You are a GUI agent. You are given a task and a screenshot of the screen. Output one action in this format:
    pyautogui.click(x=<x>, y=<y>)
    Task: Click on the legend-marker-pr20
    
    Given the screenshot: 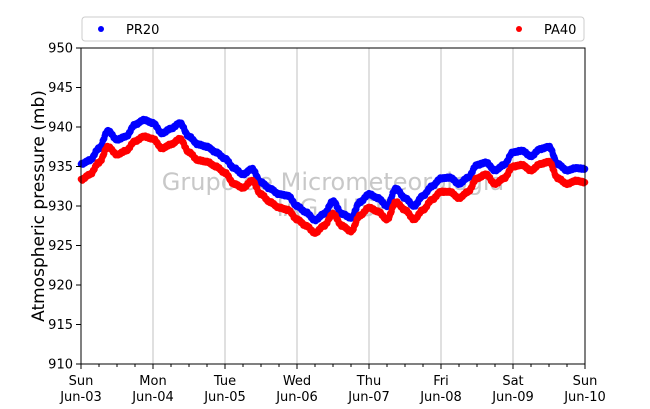 What is the action you would take?
    pyautogui.click(x=101, y=29)
    